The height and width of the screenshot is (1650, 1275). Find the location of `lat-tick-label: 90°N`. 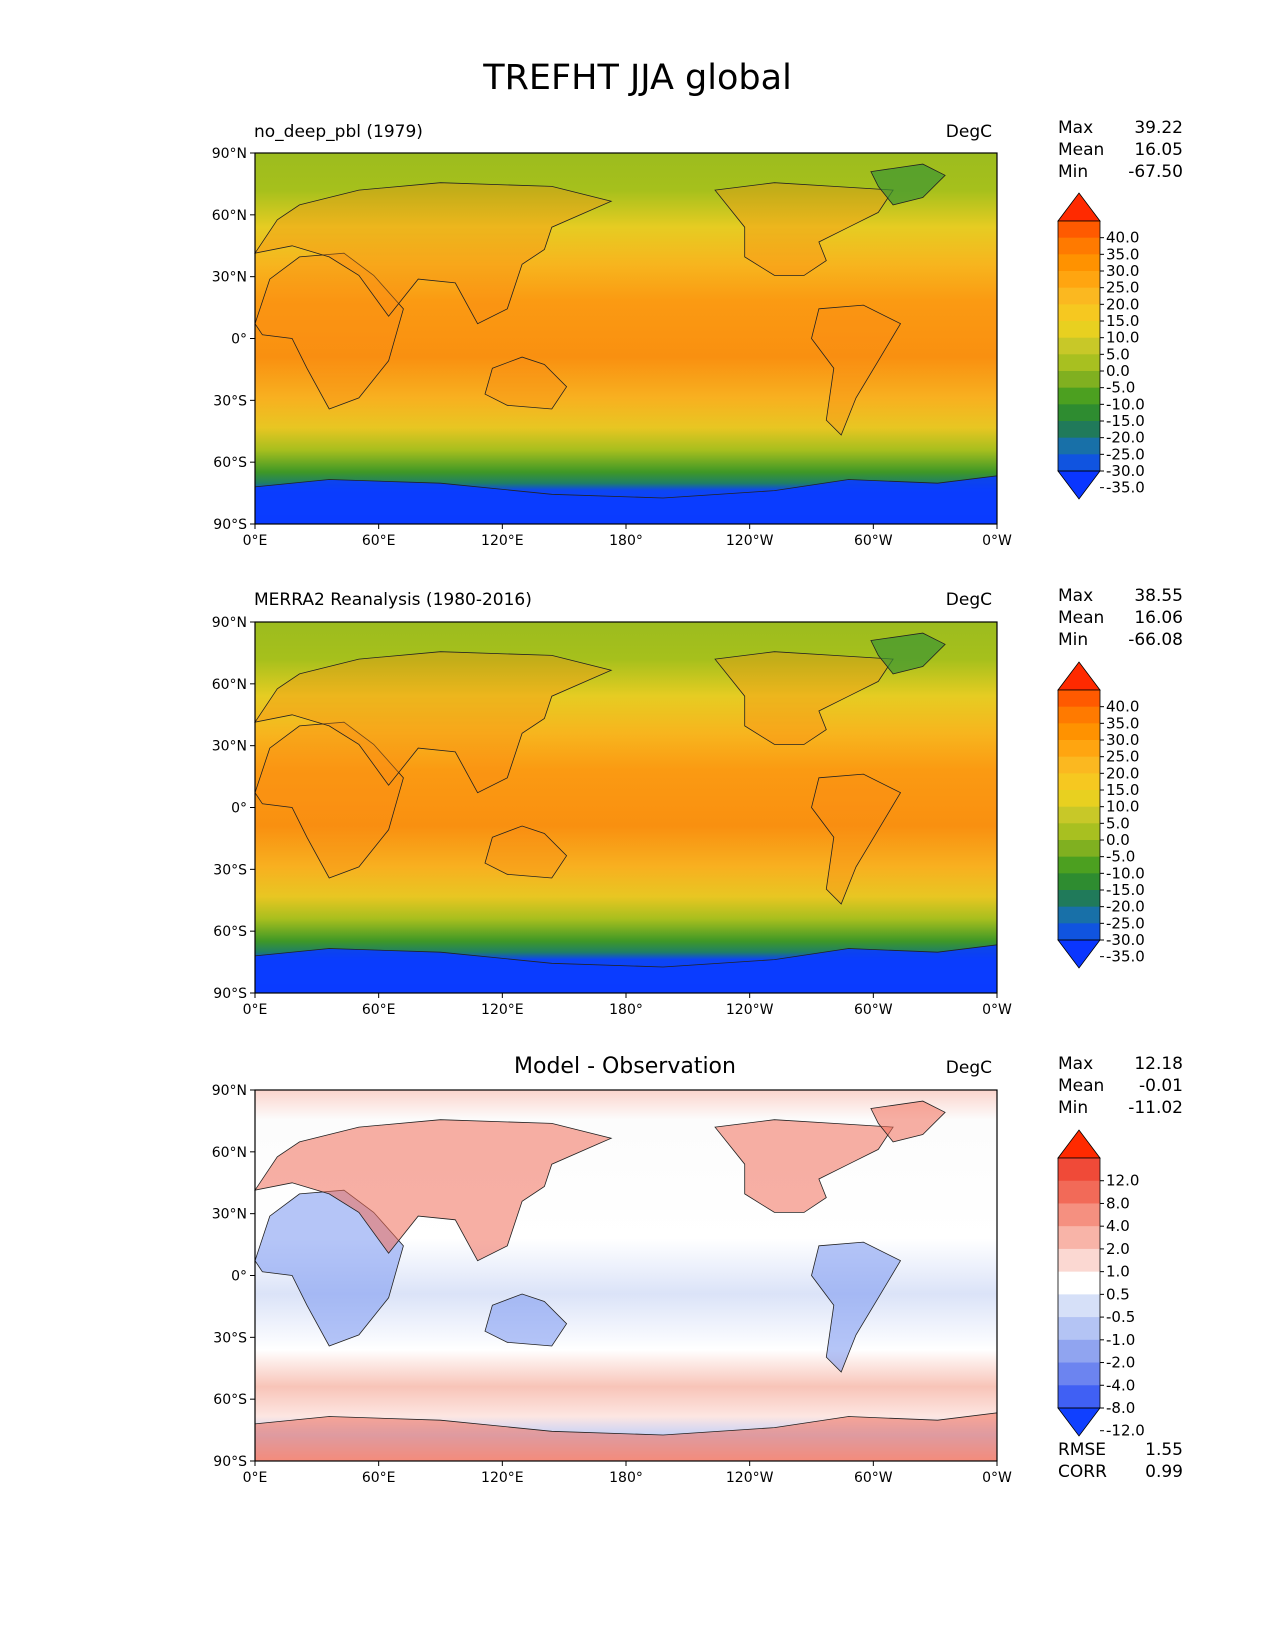

lat-tick-label: 90°N is located at coordinates (229, 154).